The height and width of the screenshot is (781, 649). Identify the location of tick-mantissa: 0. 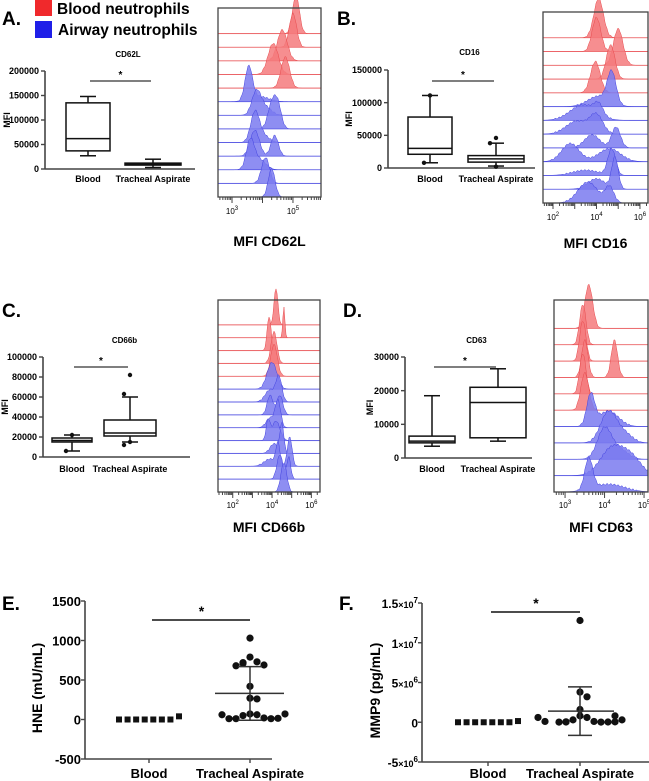
(414, 723).